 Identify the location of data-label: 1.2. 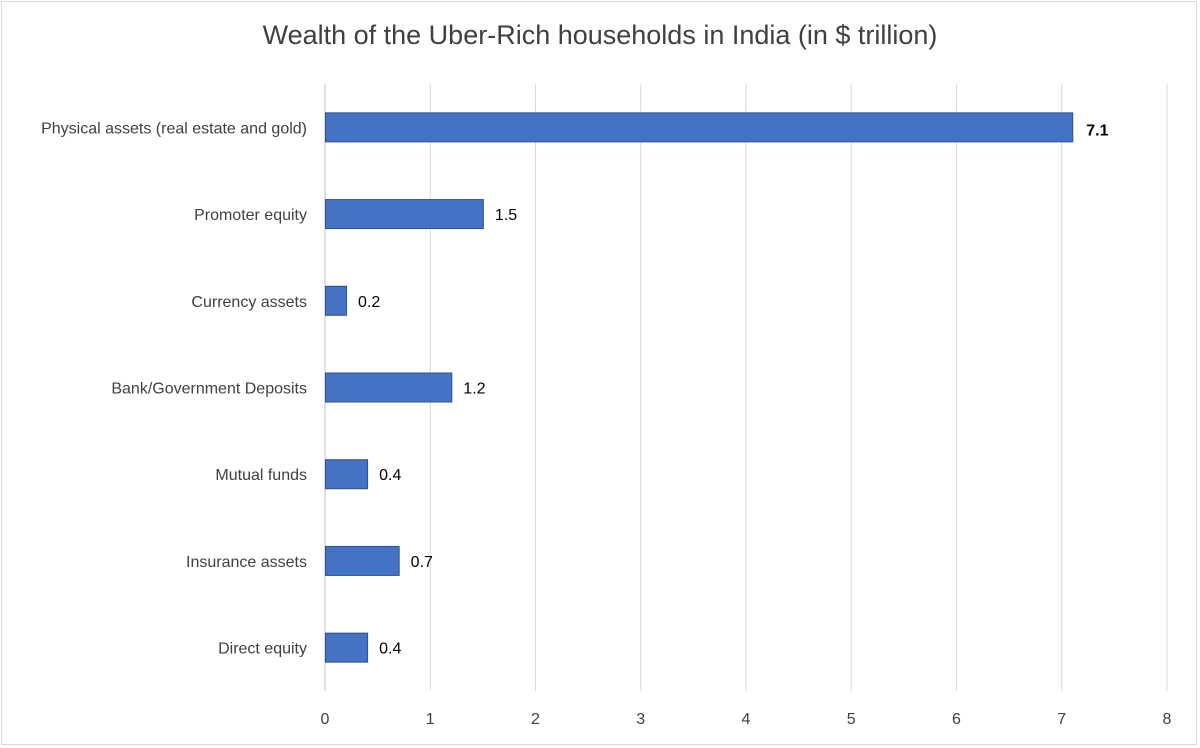
(474, 389).